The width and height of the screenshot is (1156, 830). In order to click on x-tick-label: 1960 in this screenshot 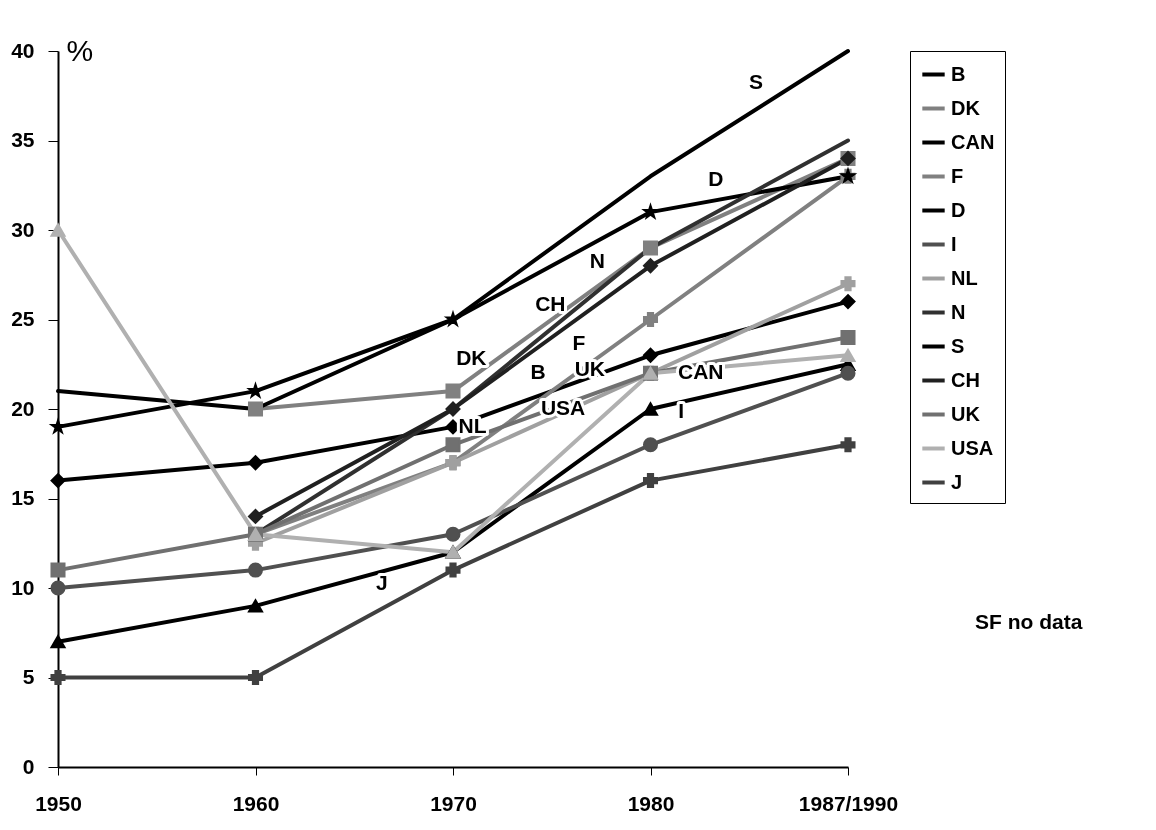, I will do `click(256, 803)`.